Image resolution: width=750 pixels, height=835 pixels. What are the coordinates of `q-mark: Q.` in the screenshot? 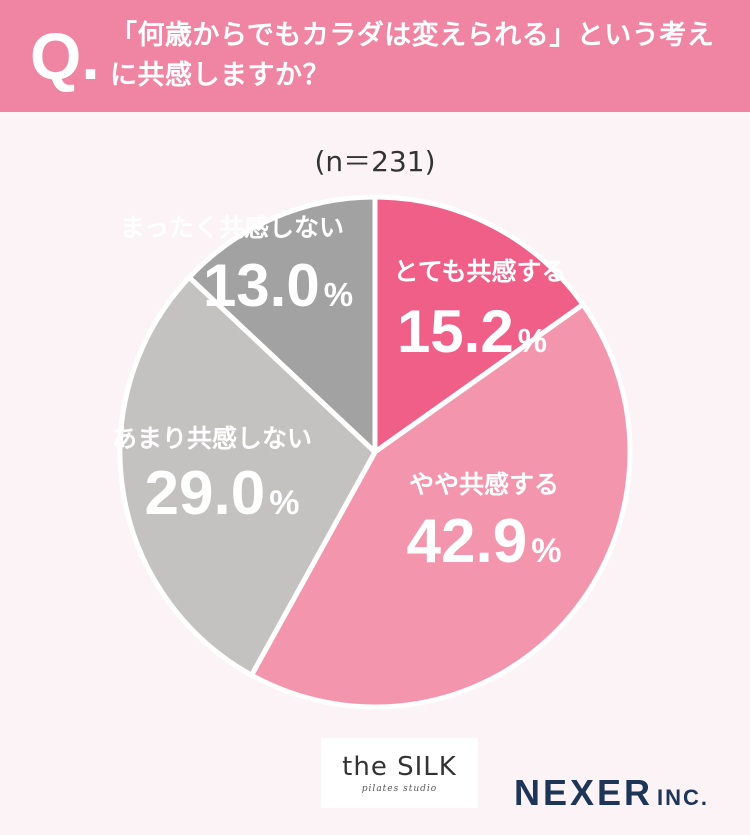 It's located at (65, 56).